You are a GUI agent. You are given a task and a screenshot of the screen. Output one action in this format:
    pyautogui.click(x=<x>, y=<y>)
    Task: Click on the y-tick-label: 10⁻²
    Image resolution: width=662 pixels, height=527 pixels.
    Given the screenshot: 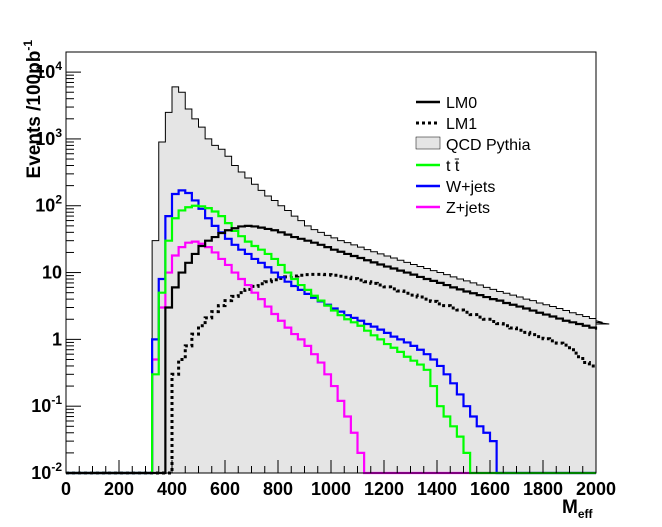 What is the action you would take?
    pyautogui.click(x=46, y=471)
    